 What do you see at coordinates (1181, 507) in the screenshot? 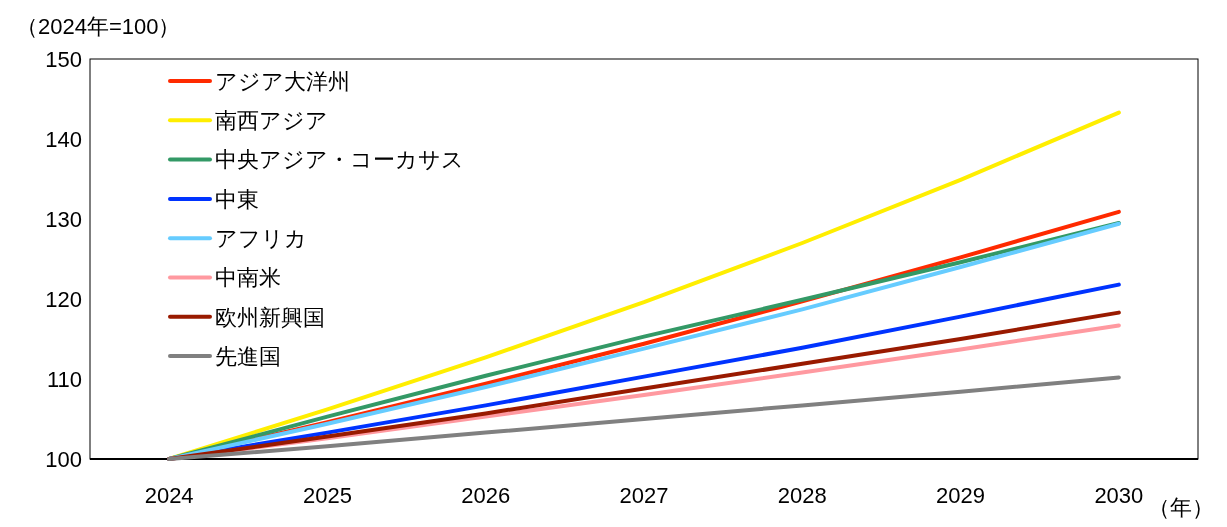
I see `x-axis-title: （年）` at bounding box center [1181, 507].